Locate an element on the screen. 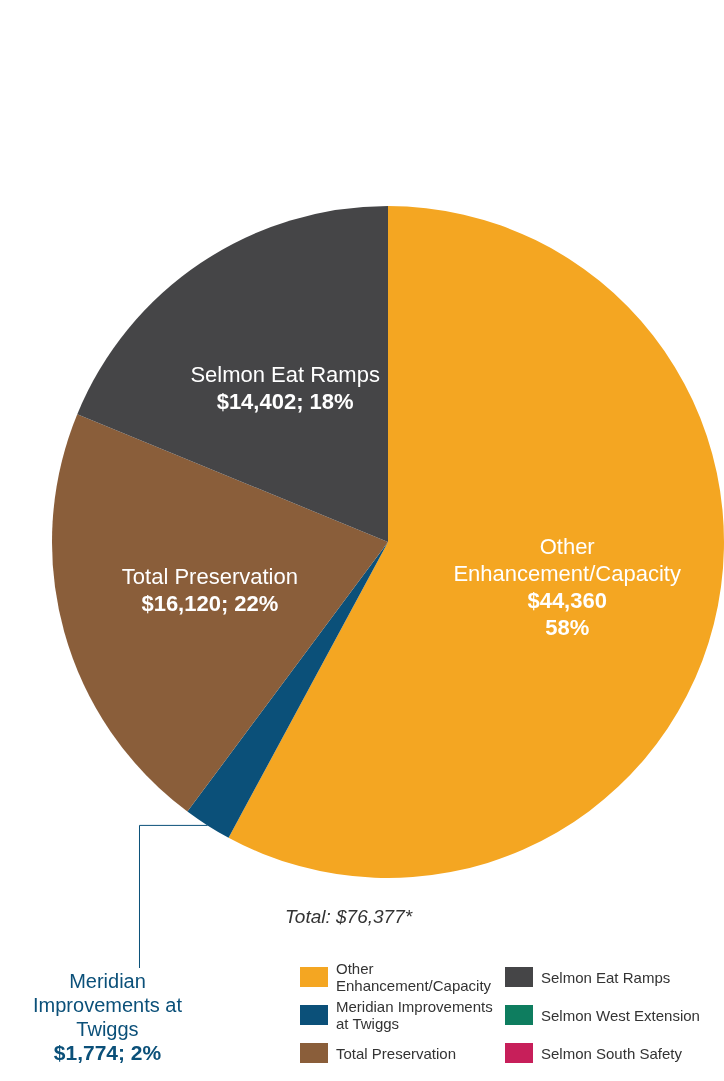  data-label: $44,360 58% is located at coordinates (567, 614).